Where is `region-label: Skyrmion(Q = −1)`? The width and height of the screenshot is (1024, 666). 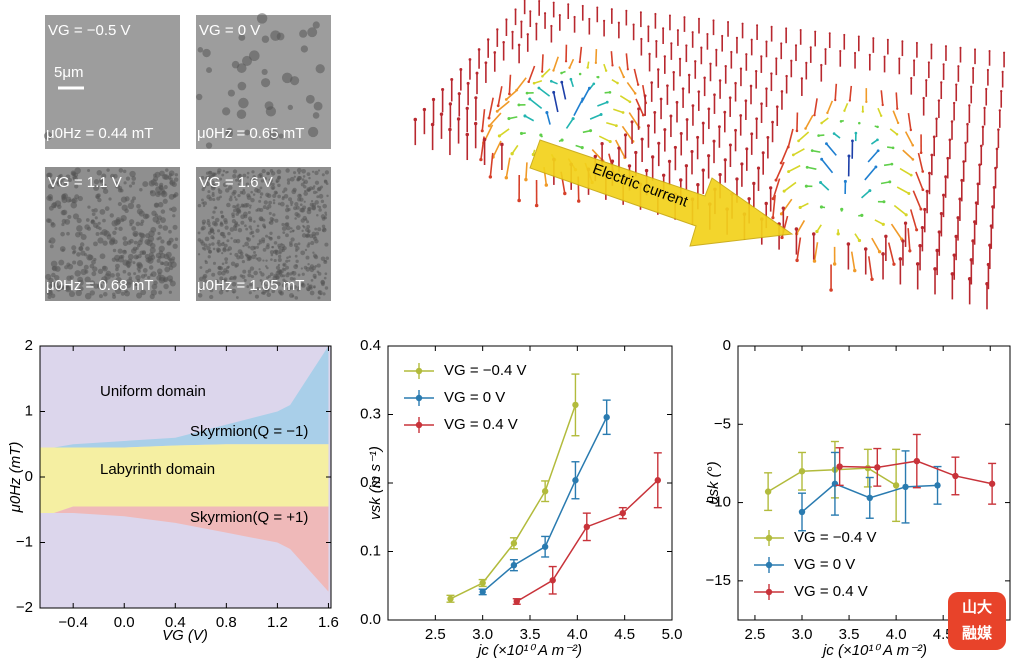 region-label: Skyrmion(Q = −1) is located at coordinates (249, 431).